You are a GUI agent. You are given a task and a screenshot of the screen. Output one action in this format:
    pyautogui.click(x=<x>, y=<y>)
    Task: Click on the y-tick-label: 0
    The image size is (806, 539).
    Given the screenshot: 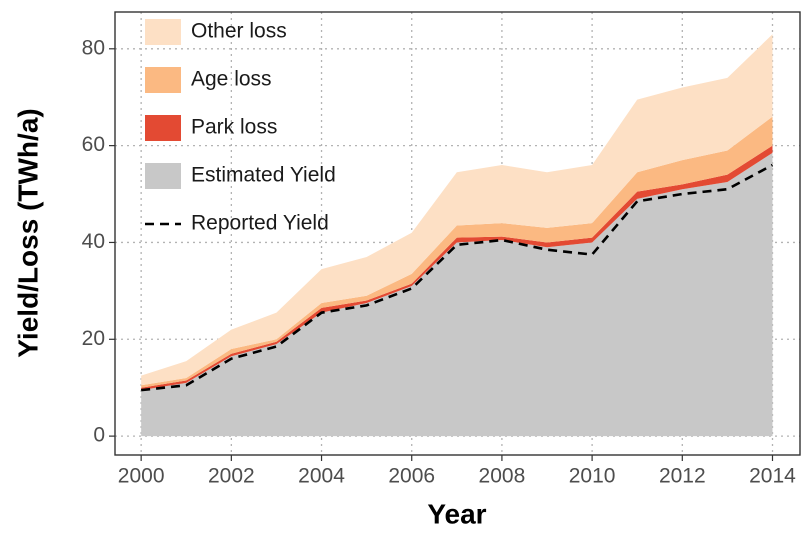 What is the action you would take?
    pyautogui.click(x=99, y=435)
    